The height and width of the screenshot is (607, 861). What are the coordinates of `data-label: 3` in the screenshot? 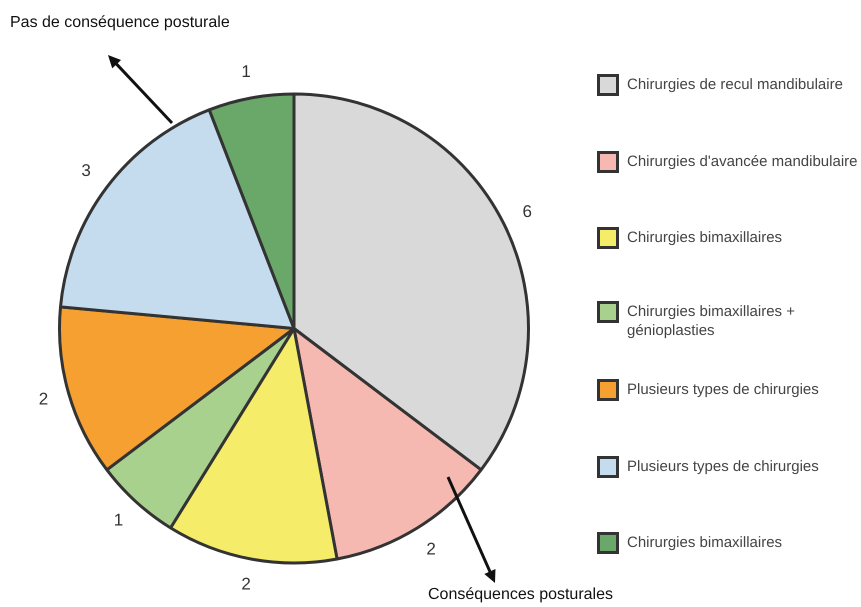 It's located at (86, 170).